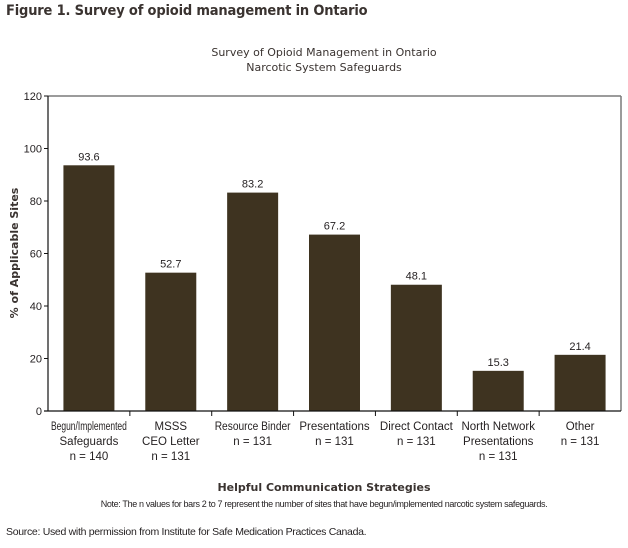 The width and height of the screenshot is (628, 548). Describe the element at coordinates (498, 363) in the screenshot. I see `data-label: 15.3` at that location.